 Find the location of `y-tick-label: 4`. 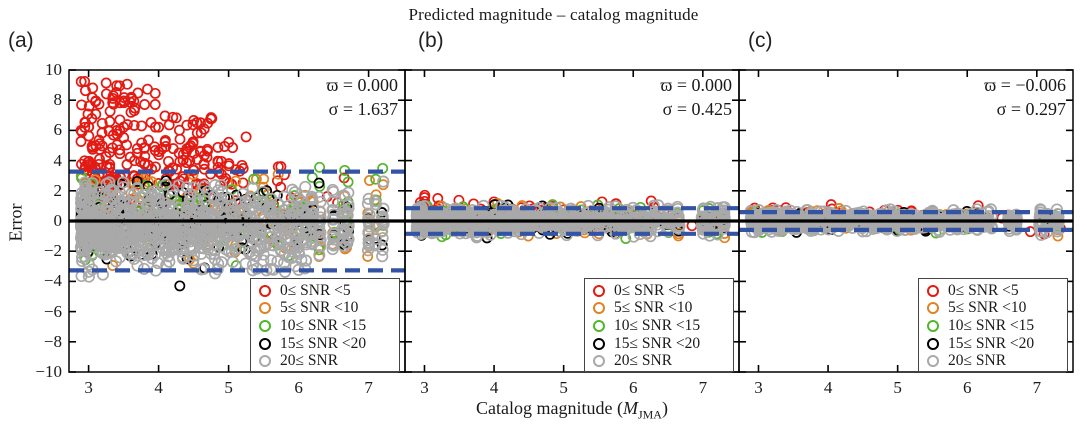

y-tick-label: 4 is located at coordinates (58, 160).